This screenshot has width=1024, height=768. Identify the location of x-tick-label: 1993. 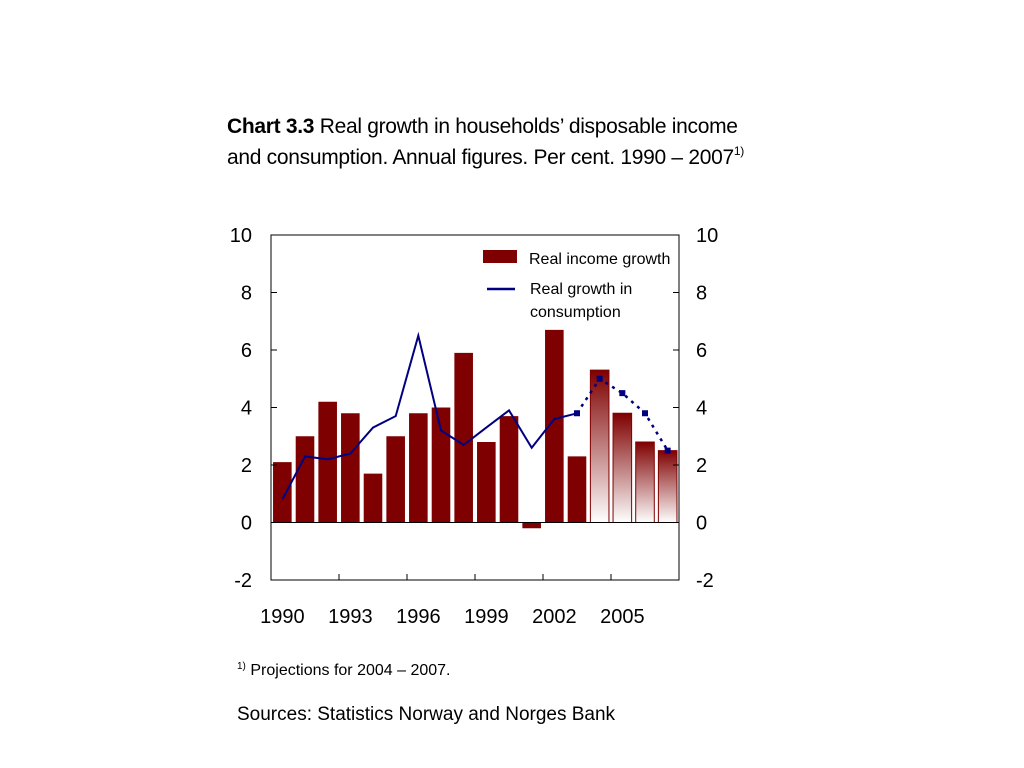
(350, 617).